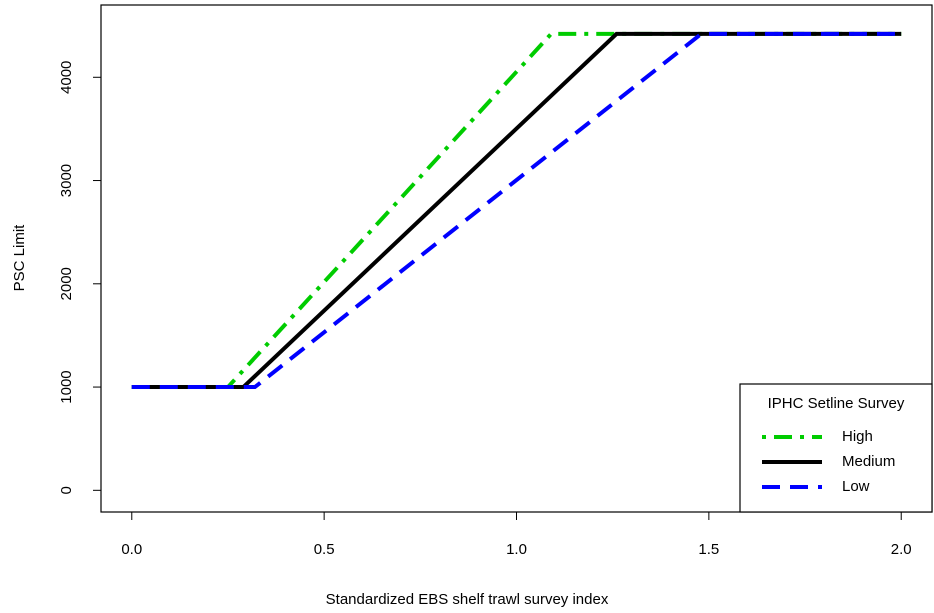 The height and width of the screenshot is (613, 934). What do you see at coordinates (708, 549) in the screenshot?
I see `x-tick-label: 1.5` at bounding box center [708, 549].